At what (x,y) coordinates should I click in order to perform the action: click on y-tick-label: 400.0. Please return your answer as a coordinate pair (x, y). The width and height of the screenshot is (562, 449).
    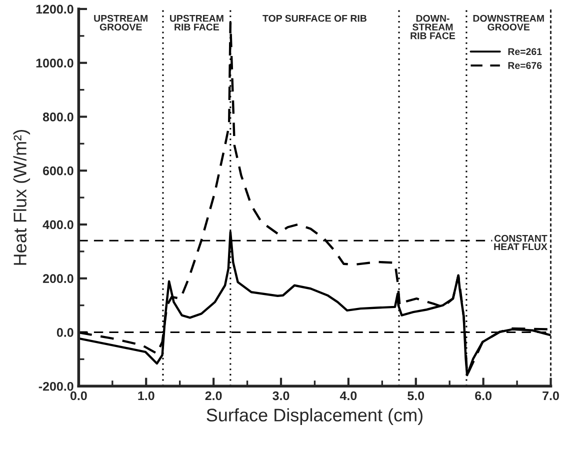
    Looking at the image, I should click on (58, 225).